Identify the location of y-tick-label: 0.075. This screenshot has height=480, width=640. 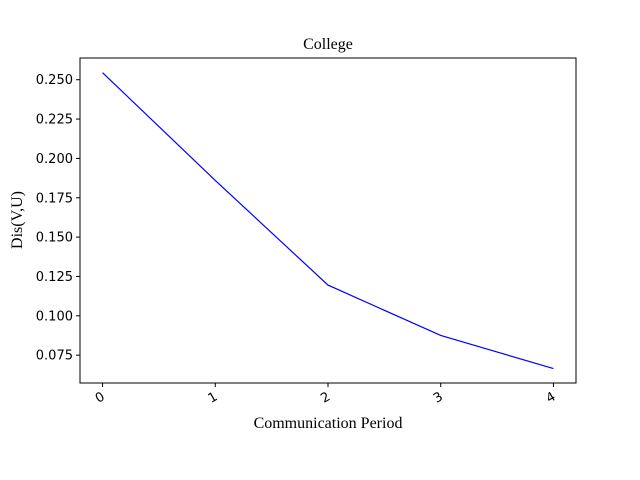
(54, 356).